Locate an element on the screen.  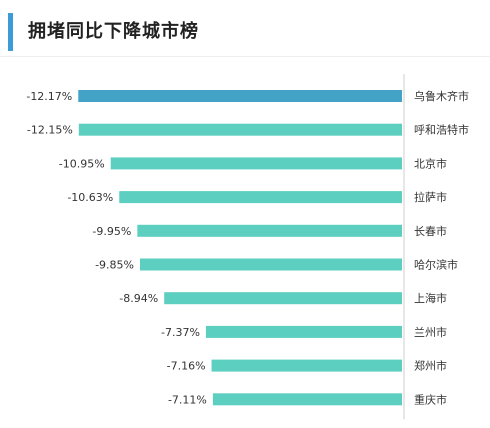
value-label-5: -9.95% is located at coordinates (111, 231).